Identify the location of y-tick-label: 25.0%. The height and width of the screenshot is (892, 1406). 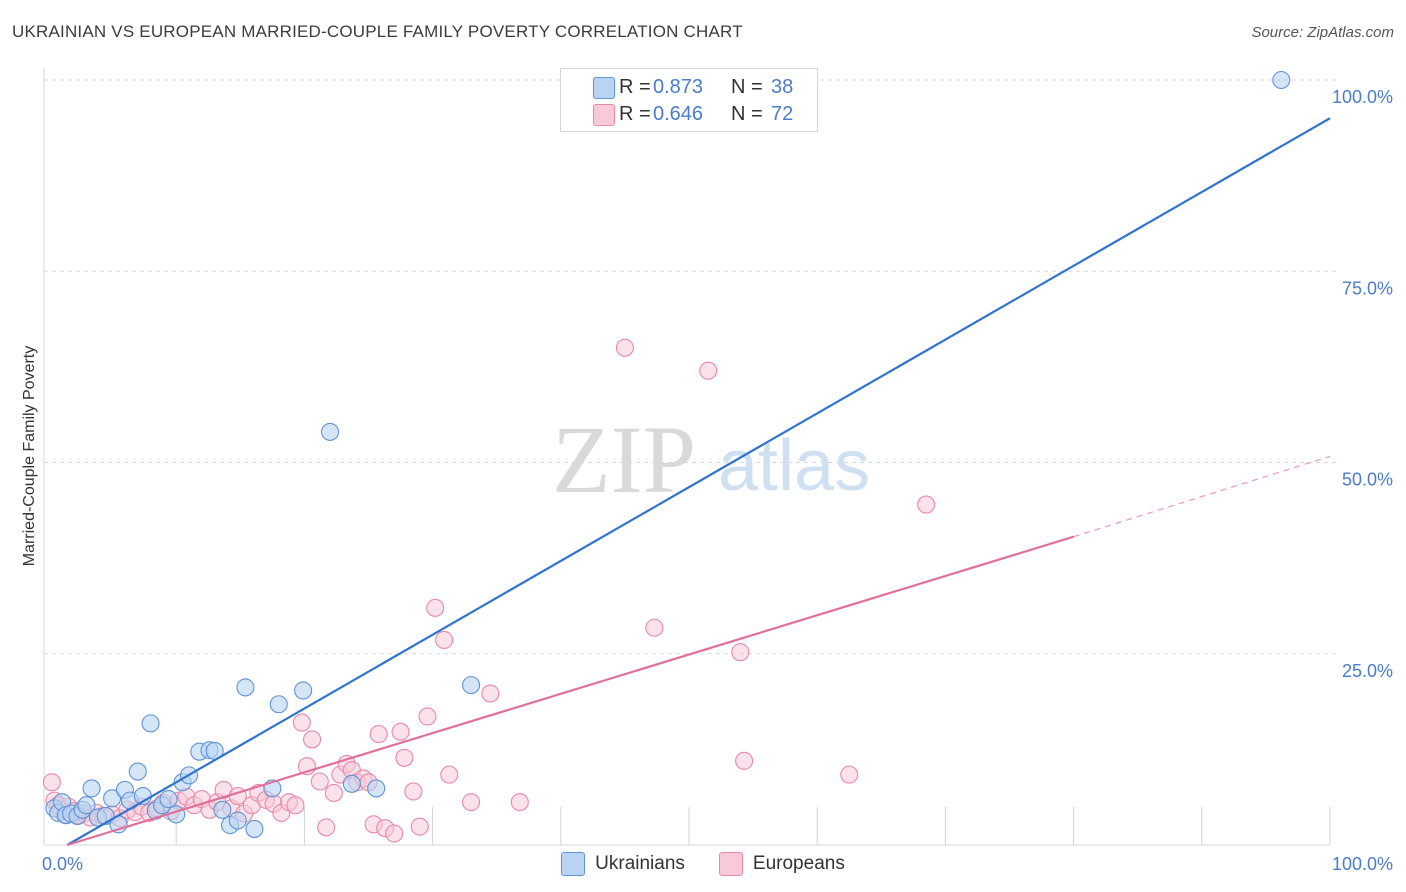
(1367, 671).